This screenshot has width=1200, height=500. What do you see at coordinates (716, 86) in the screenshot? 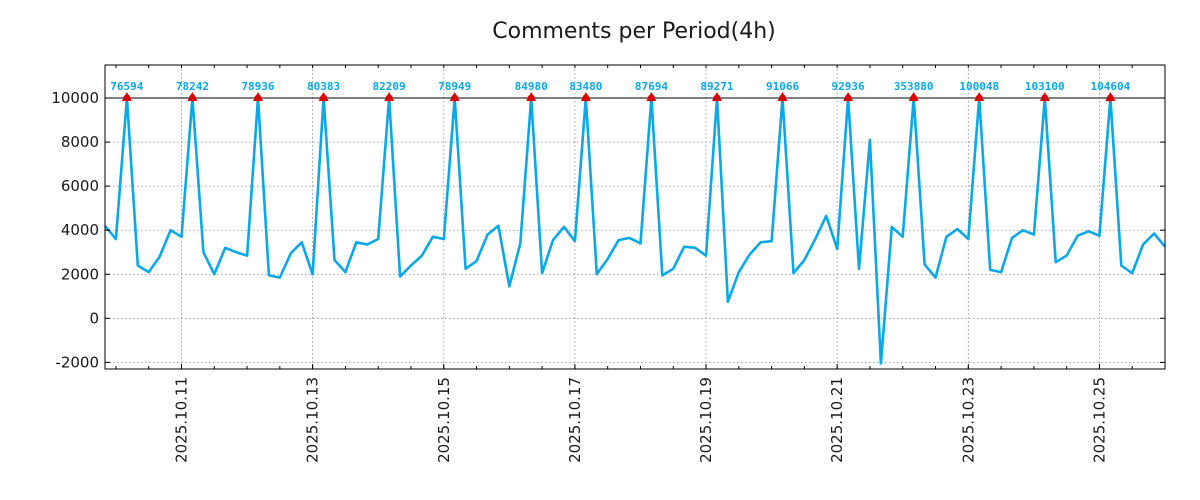
I see `peak-label: 89271` at bounding box center [716, 86].